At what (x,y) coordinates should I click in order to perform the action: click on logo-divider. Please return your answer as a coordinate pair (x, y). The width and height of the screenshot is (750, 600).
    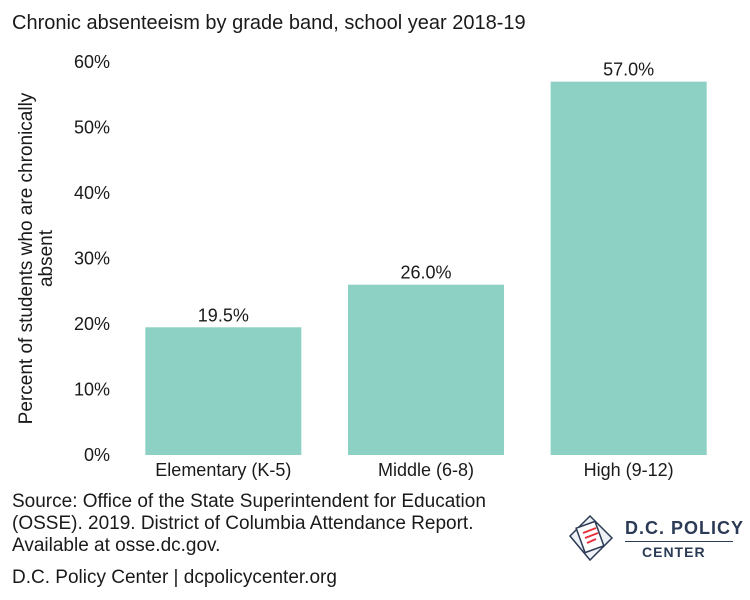
    Looking at the image, I should click on (679, 541).